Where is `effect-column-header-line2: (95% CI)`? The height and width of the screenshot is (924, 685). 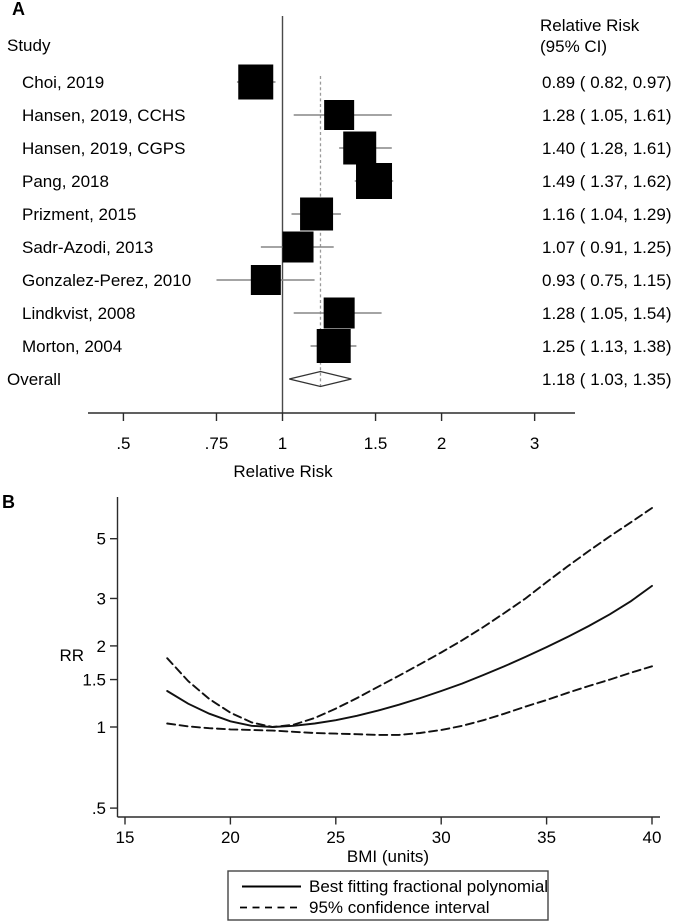
effect-column-header-line2: (95% CI) is located at coordinates (573, 46).